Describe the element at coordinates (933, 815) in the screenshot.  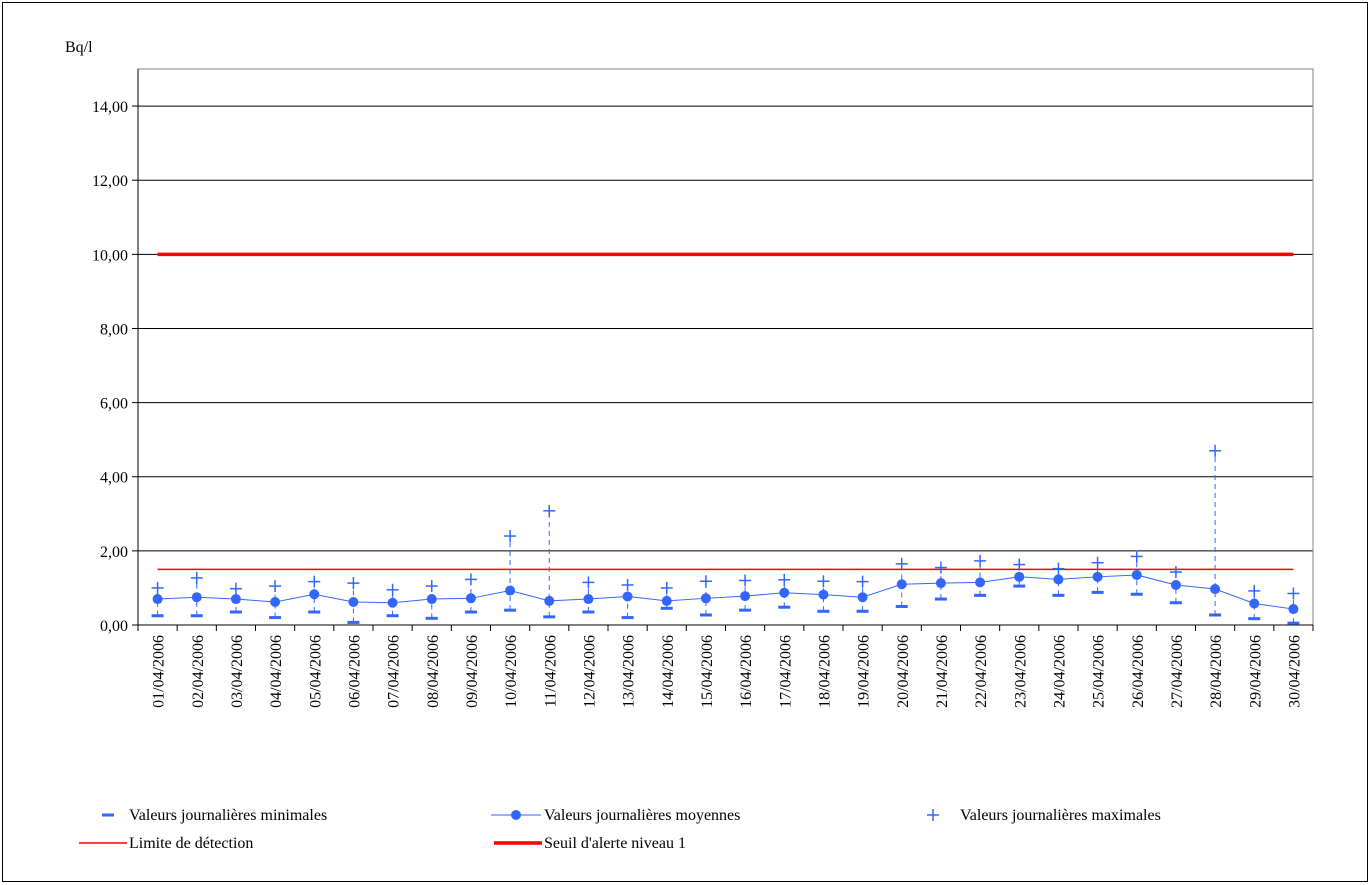
I see `legend-max-marker` at that location.